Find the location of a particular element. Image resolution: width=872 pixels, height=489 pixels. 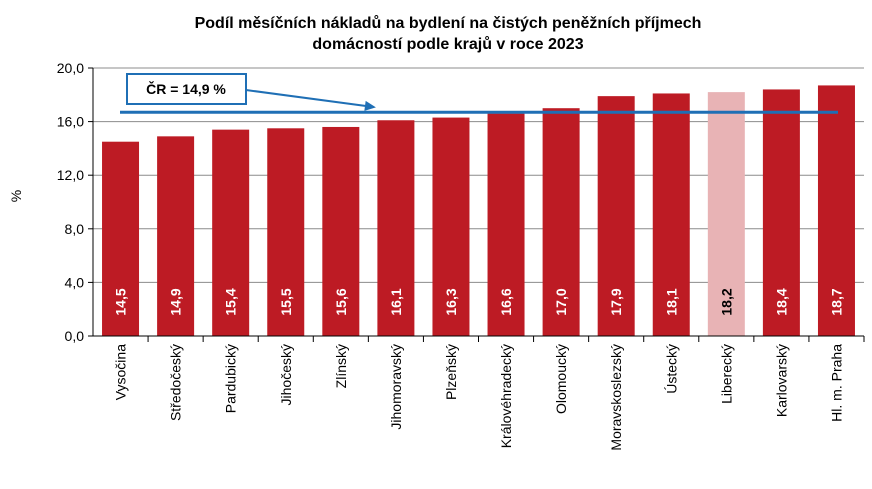

category-label-8: Olomoucký is located at coordinates (561, 379).